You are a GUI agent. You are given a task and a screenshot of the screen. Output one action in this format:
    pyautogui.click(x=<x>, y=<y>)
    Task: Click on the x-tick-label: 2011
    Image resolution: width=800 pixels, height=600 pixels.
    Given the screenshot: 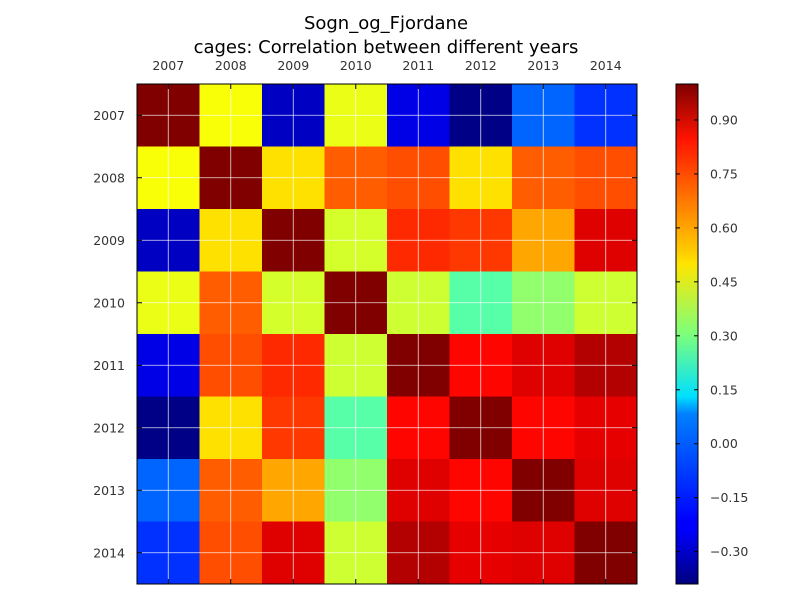 What is the action you would take?
    pyautogui.click(x=418, y=65)
    